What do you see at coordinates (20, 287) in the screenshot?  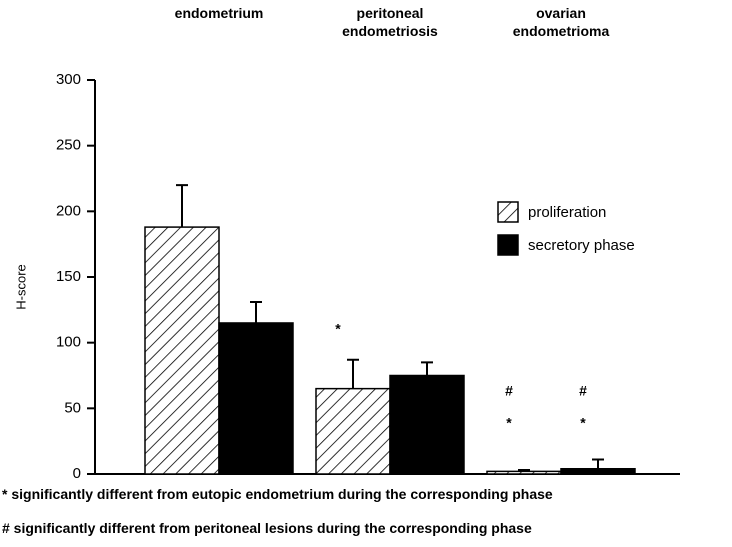 I see `y-axis-label: H-score` at bounding box center [20, 287].